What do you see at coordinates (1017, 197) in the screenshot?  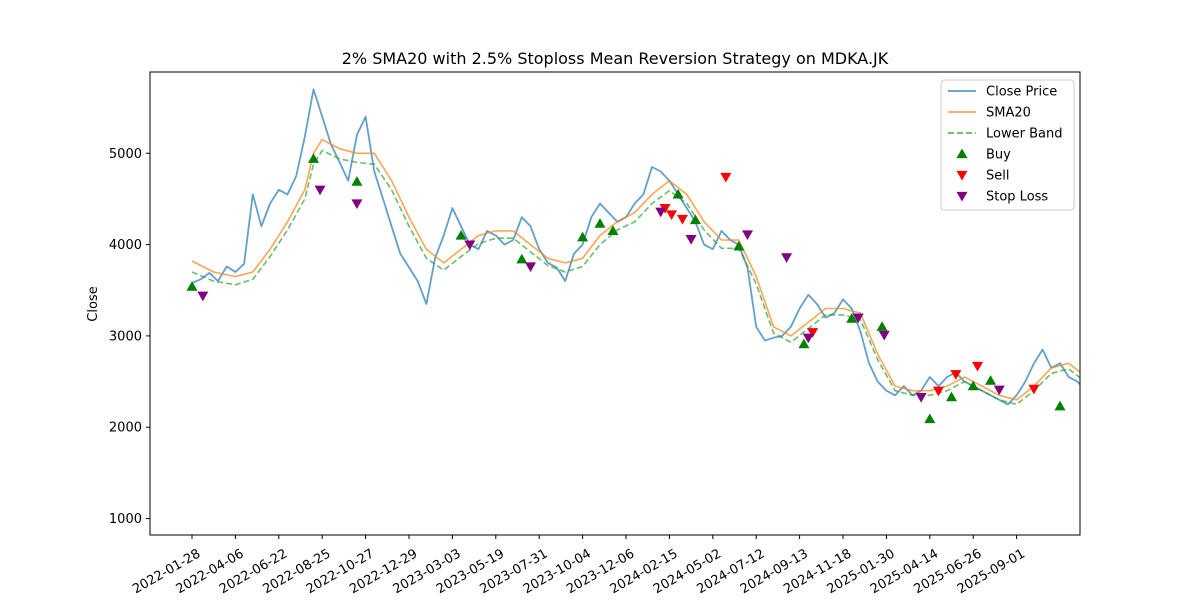 I see `legend-label: Stop Loss` at bounding box center [1017, 197].